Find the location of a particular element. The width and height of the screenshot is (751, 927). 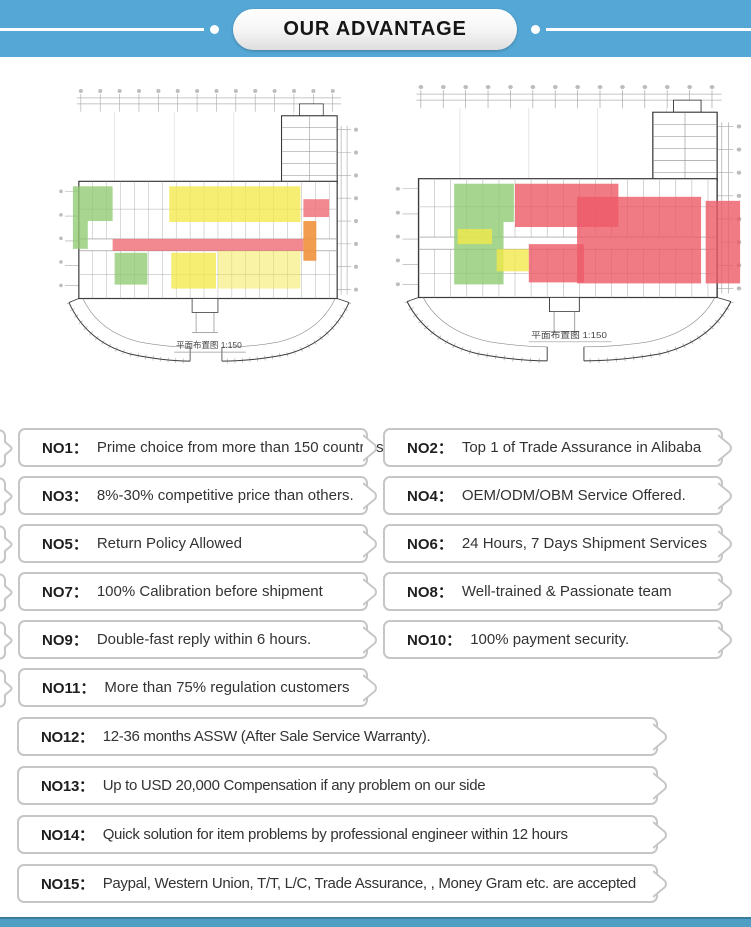

advantage-label: NO1： is located at coordinates (65, 448).